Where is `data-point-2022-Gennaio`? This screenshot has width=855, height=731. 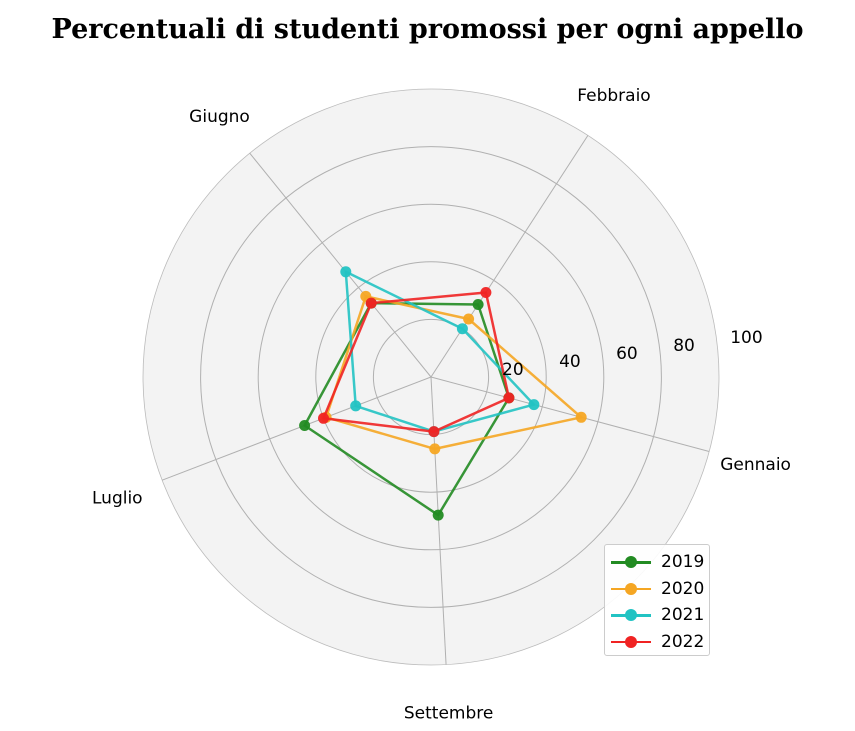 data-point-2022-Gennaio is located at coordinates (509, 398).